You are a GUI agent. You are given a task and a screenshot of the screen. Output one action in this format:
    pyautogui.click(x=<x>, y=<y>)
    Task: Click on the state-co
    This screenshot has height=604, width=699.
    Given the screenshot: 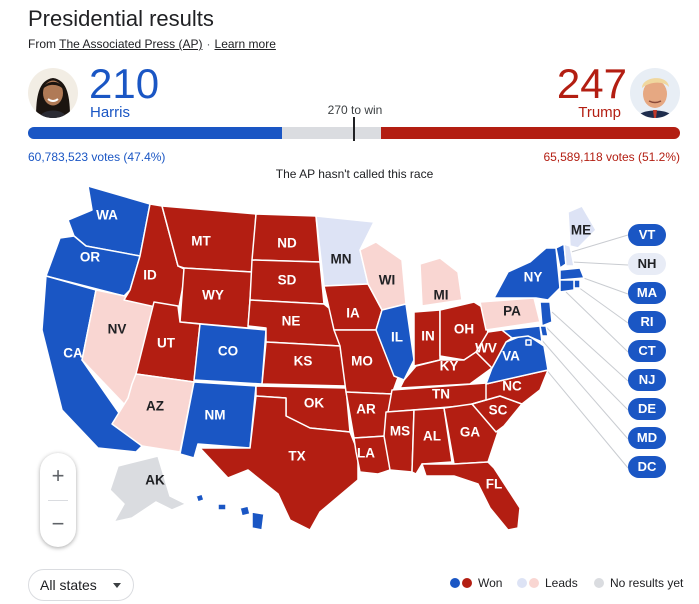 What is the action you would take?
    pyautogui.click(x=230, y=354)
    